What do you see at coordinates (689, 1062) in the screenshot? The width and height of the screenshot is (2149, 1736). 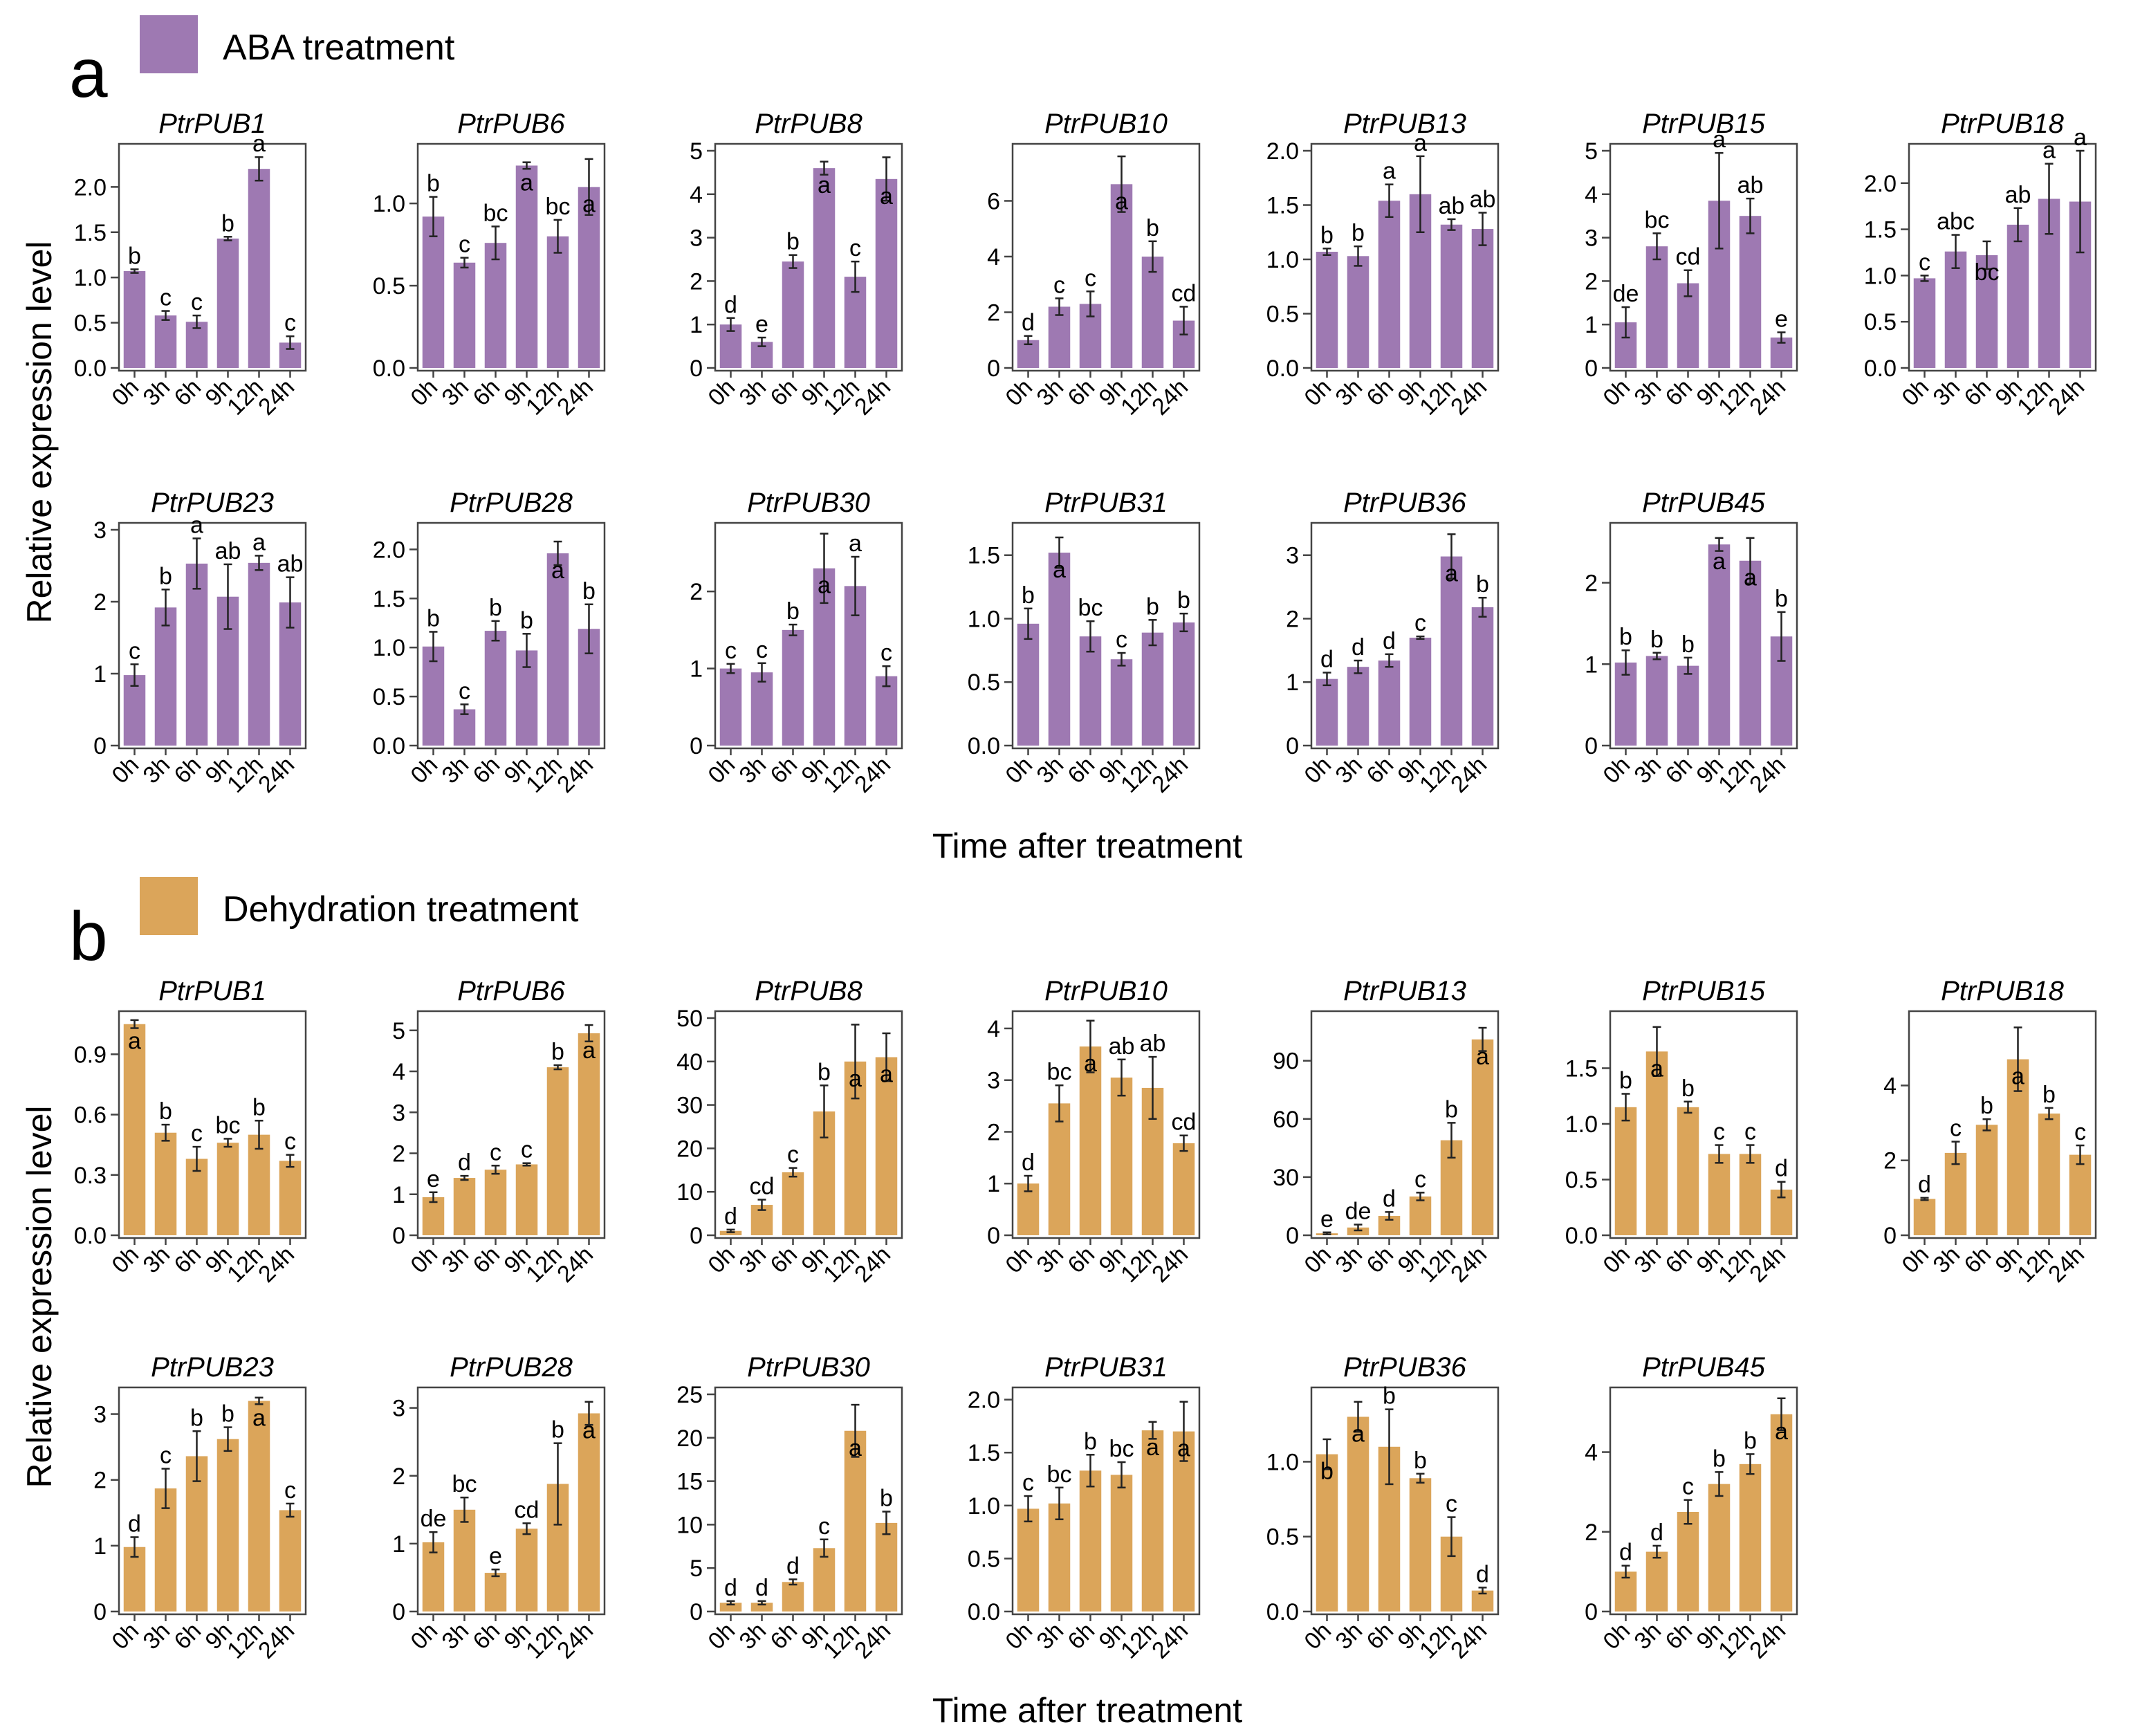 I see `y-tick-label: 40` at bounding box center [689, 1062].